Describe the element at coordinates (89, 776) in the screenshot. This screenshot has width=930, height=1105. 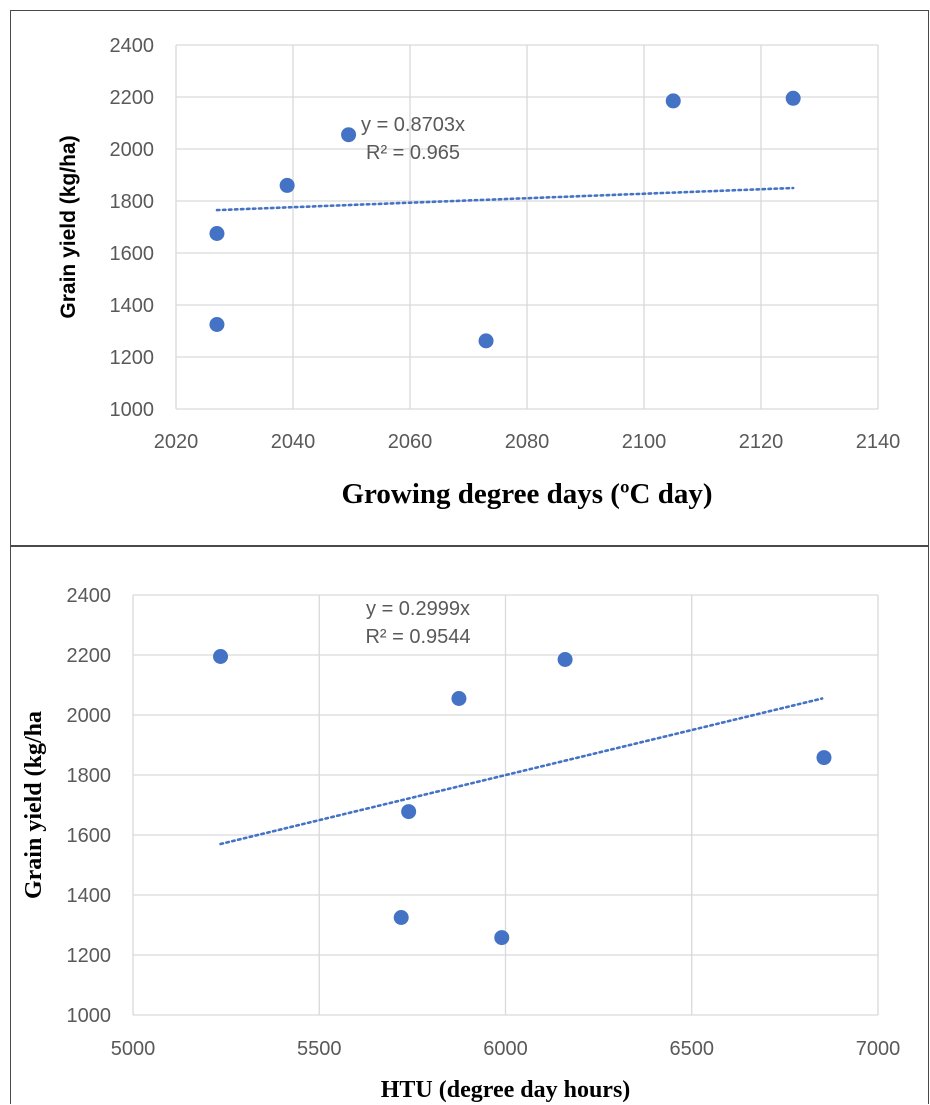
I see `htu-y-tick-label: 1800` at that location.